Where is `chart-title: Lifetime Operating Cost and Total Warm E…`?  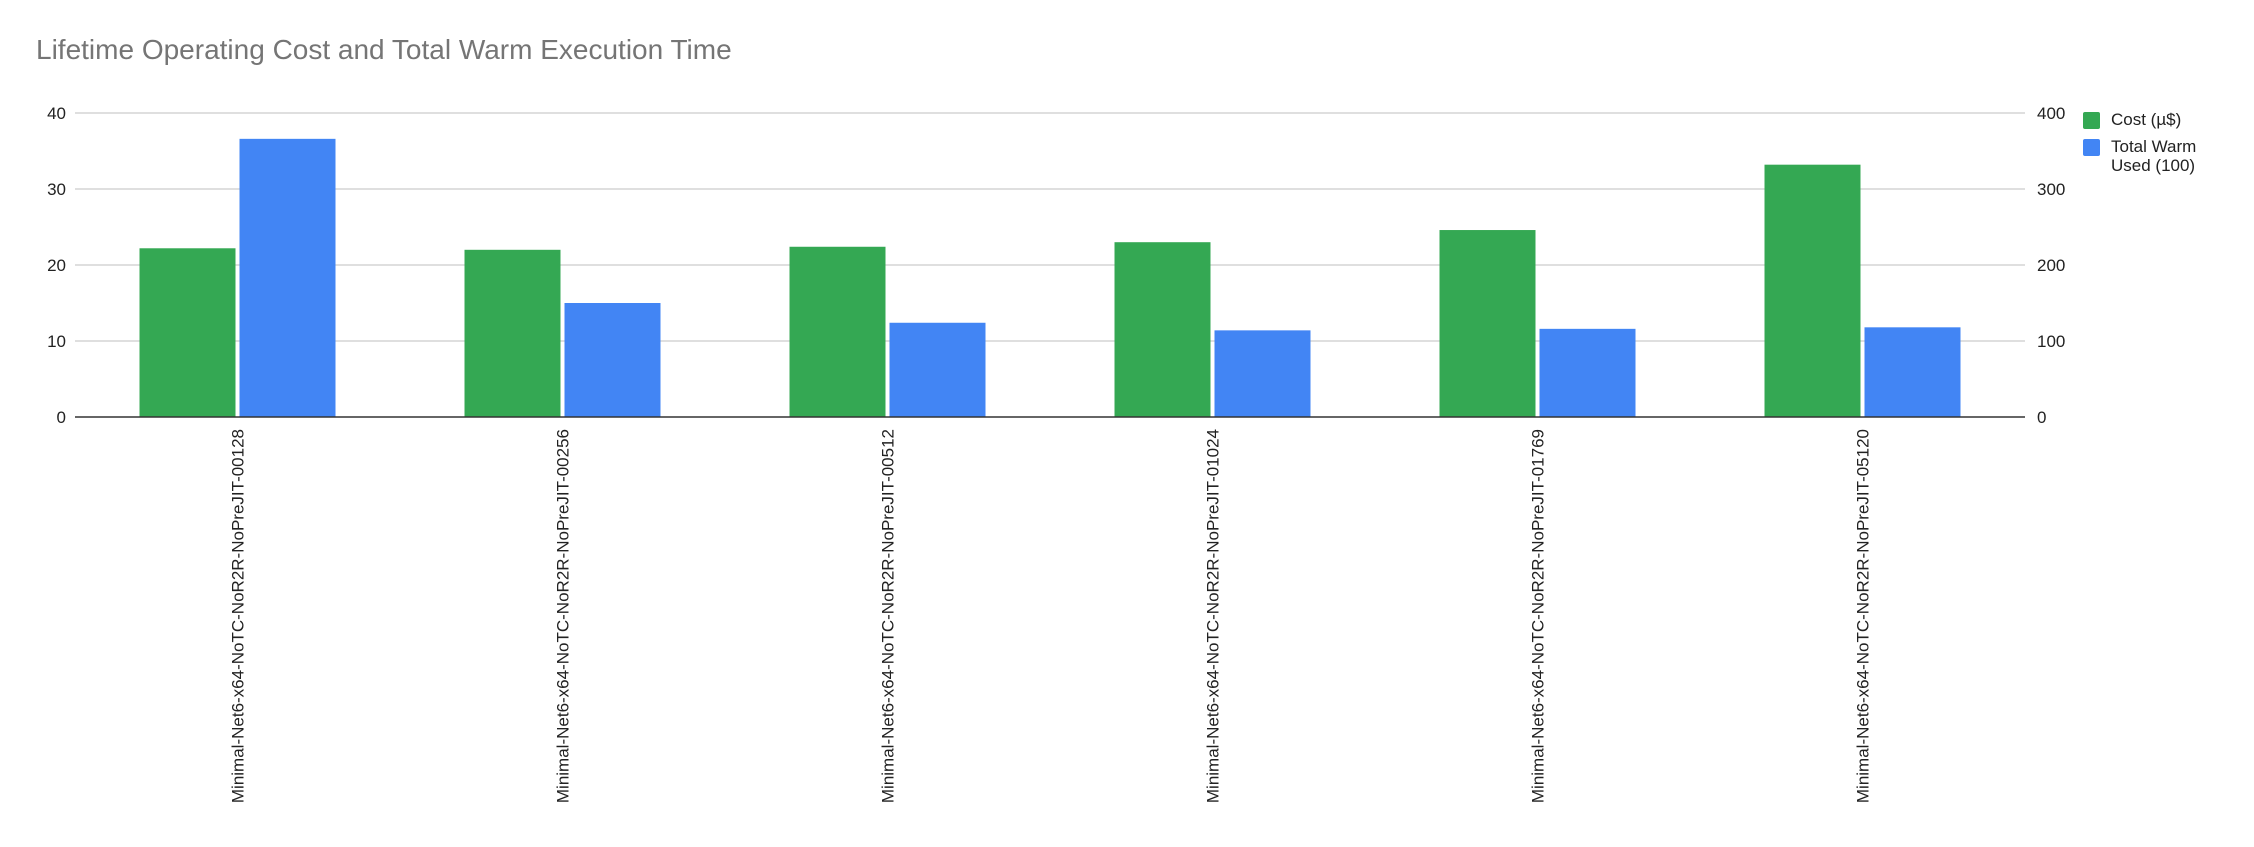
chart-title: Lifetime Operating Cost and Total Warm E… is located at coordinates (384, 49).